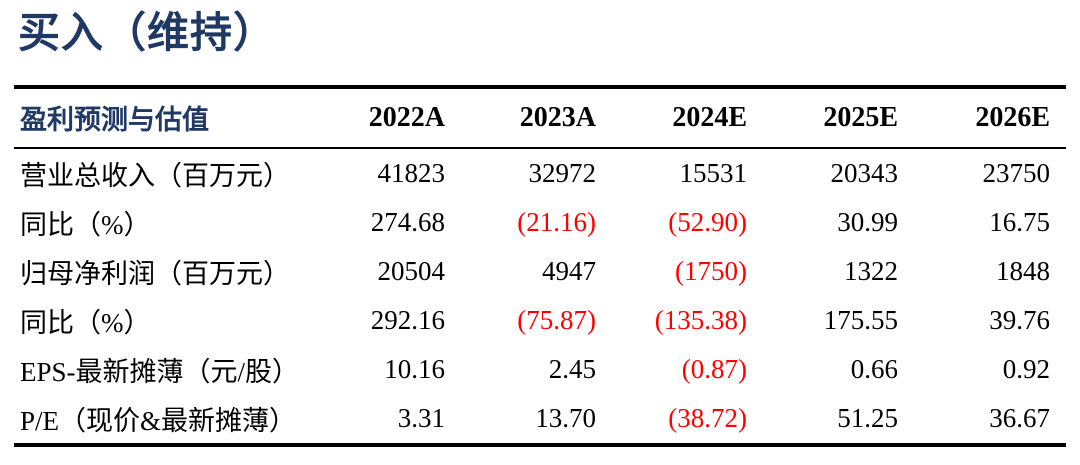 This screenshot has height=465, width=1080. What do you see at coordinates (867, 417) in the screenshot?
I see `cell-value: 51.25` at bounding box center [867, 417].